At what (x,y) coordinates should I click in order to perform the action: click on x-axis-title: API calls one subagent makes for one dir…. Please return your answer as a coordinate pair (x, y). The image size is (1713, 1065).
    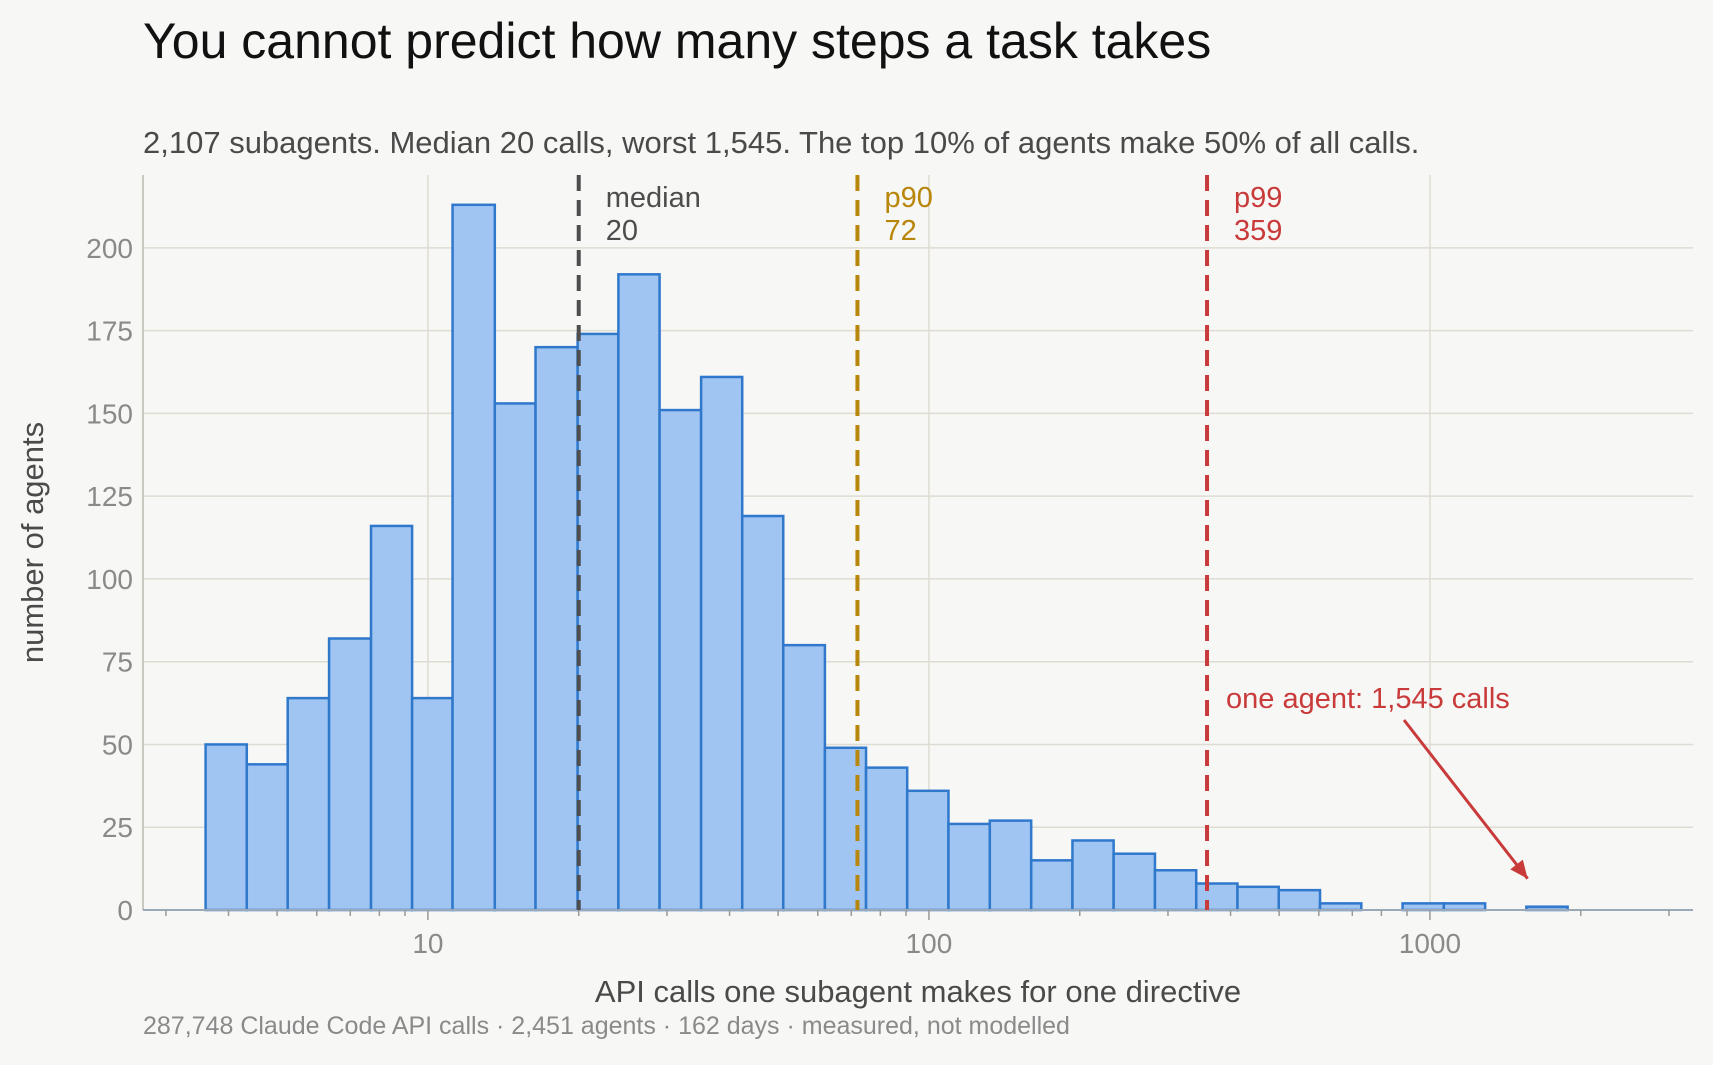
    Looking at the image, I should click on (918, 991).